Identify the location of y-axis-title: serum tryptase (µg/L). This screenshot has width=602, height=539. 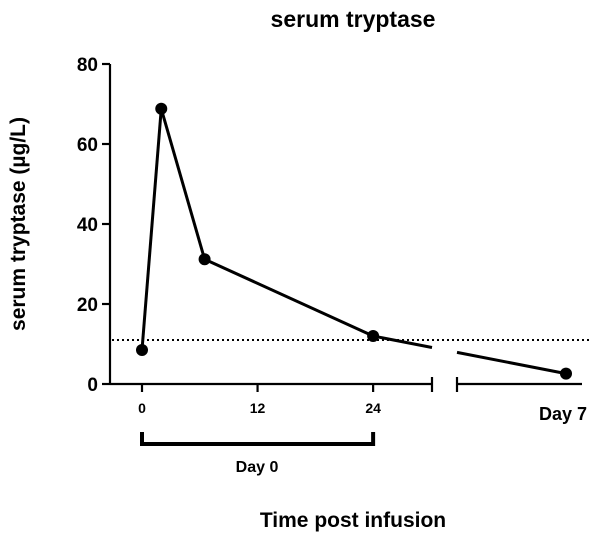
(18, 224).